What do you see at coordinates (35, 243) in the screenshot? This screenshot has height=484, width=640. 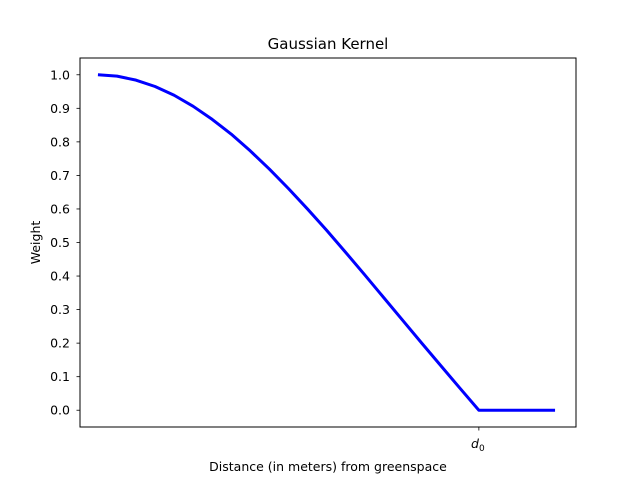 I see `y-axis-label: Weight` at bounding box center [35, 243].